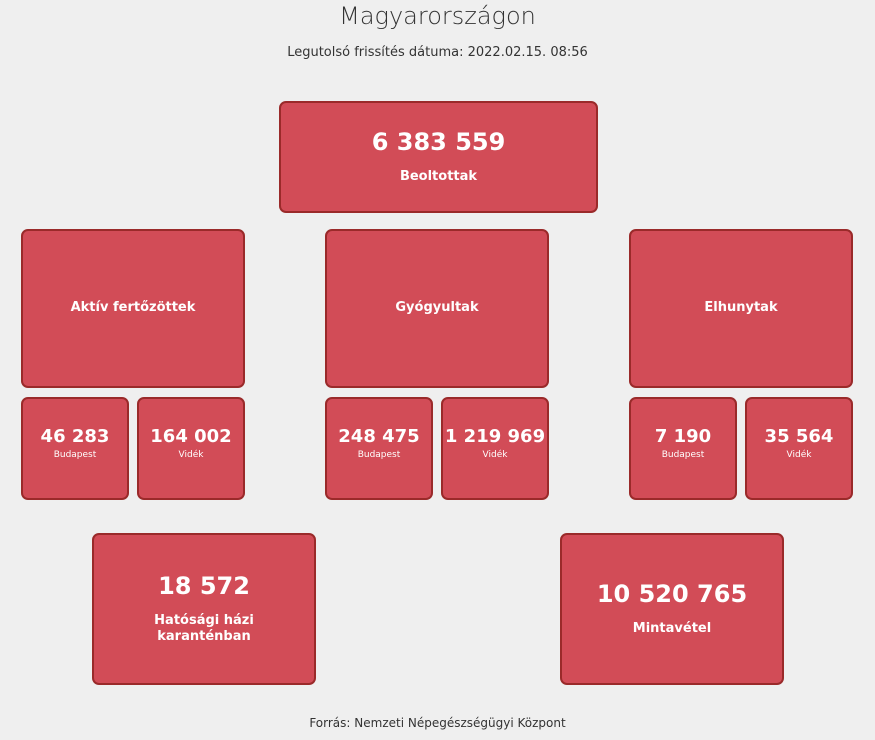 The image size is (875, 740). I want to click on deceased-card: Elhunytak, so click(741, 308).